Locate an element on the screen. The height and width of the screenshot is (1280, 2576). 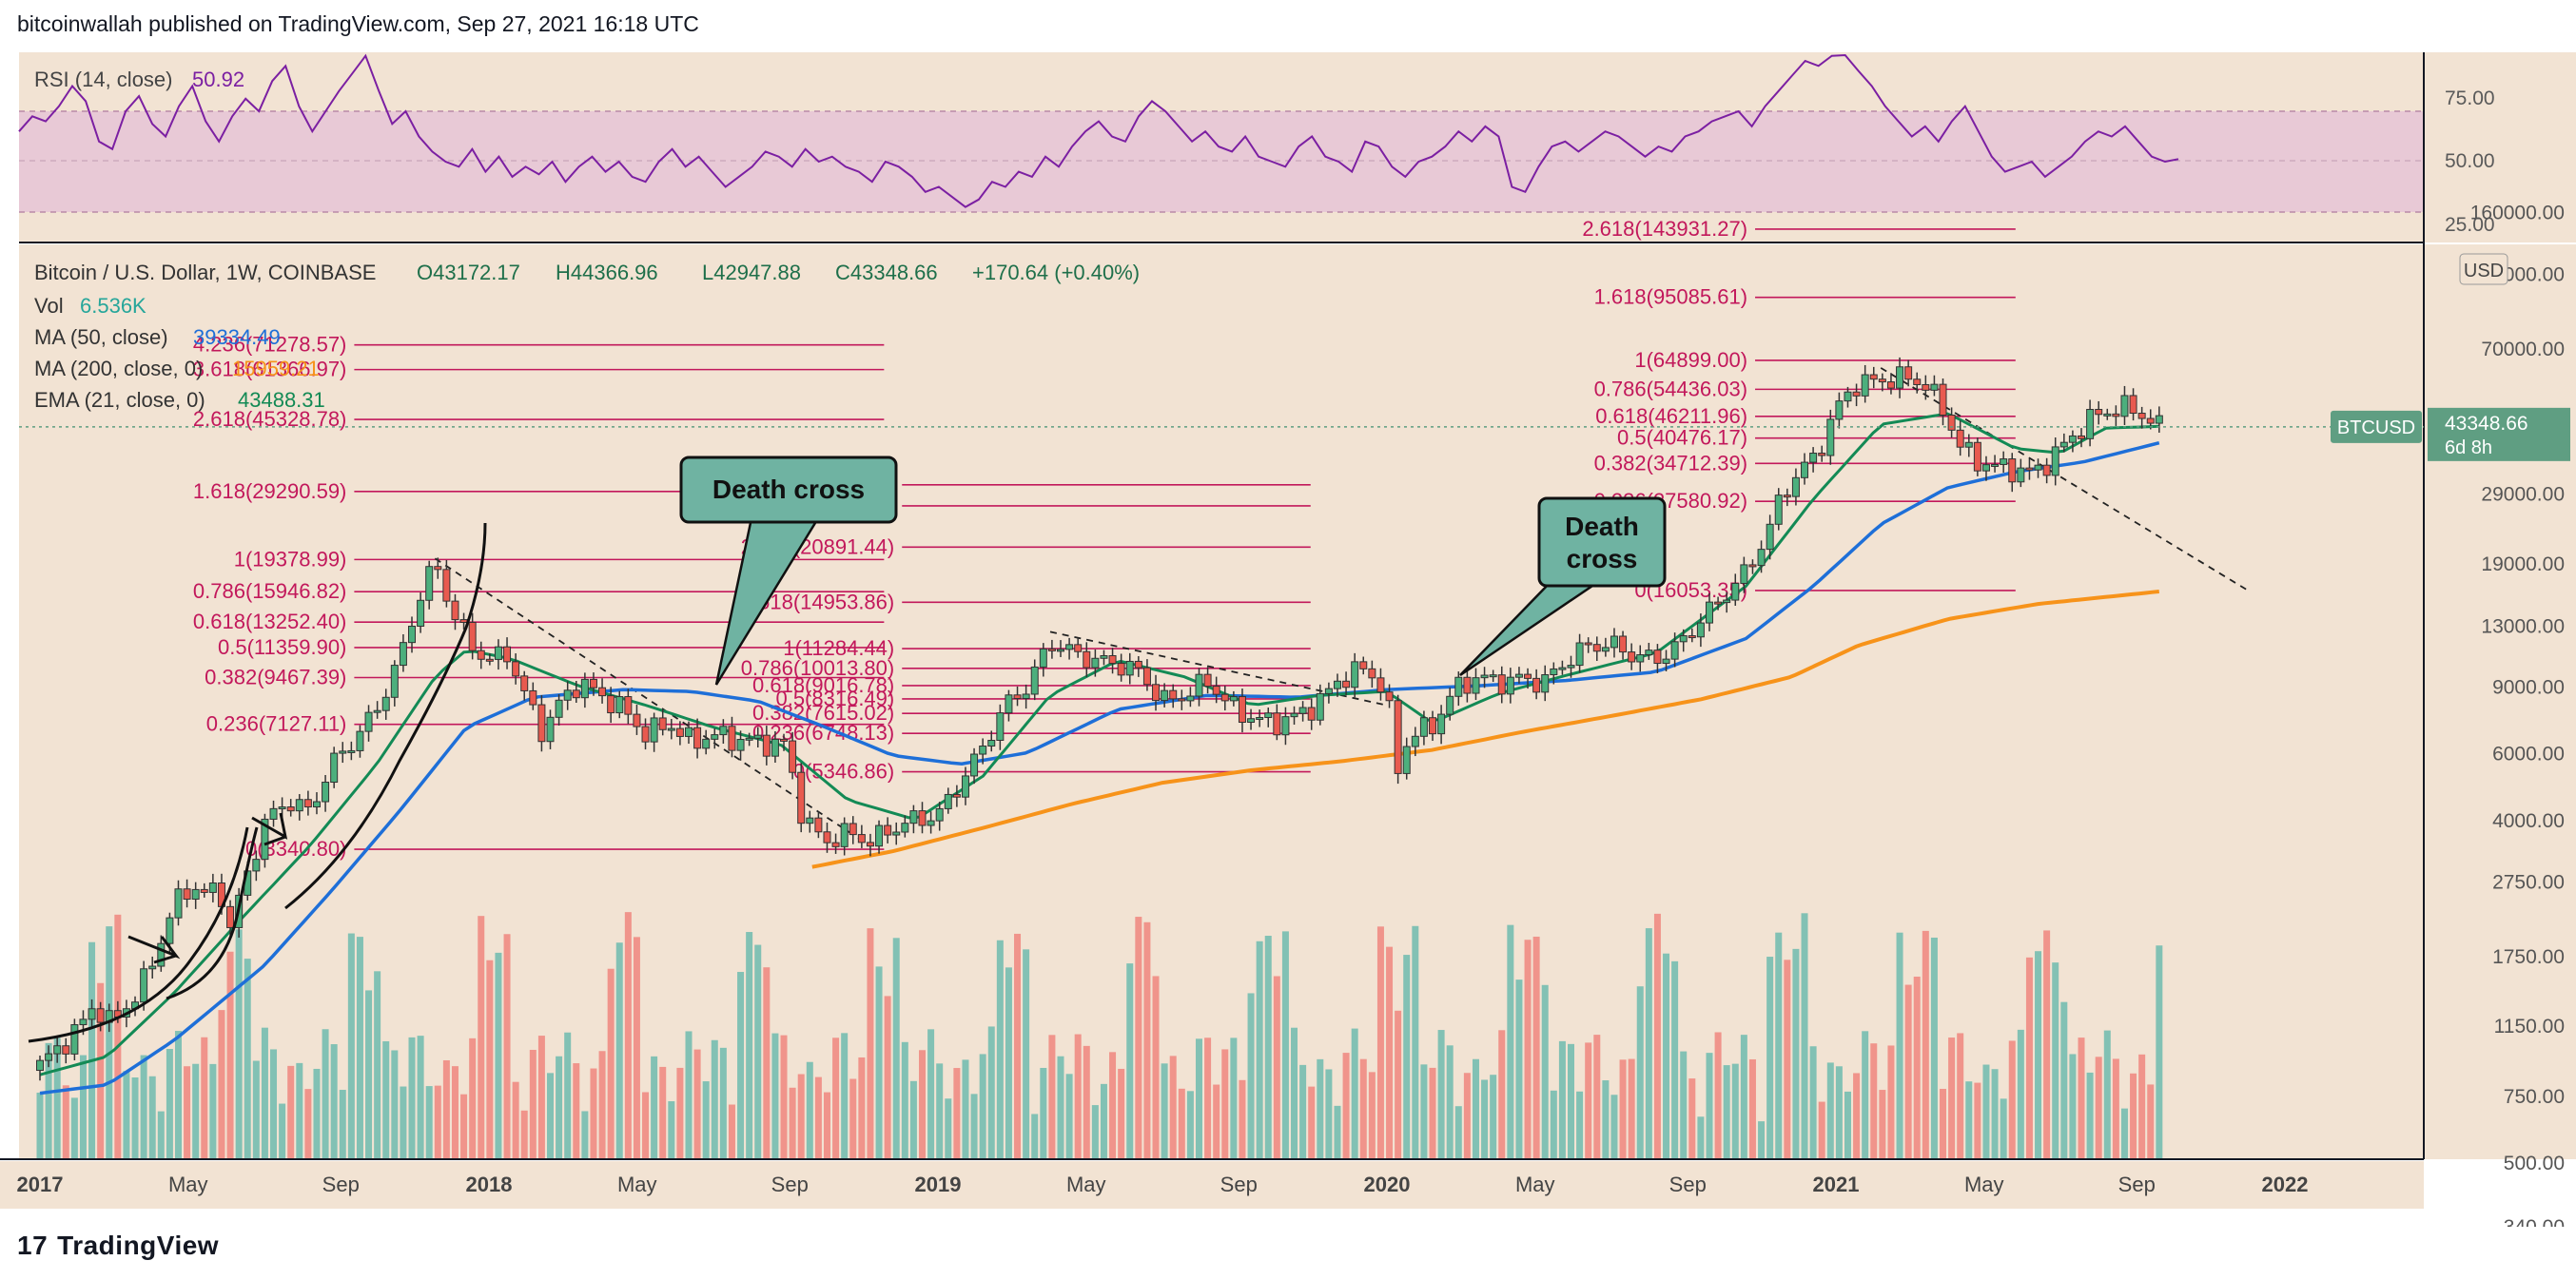
fib-level-label: 1(64899.00) is located at coordinates (1691, 360).